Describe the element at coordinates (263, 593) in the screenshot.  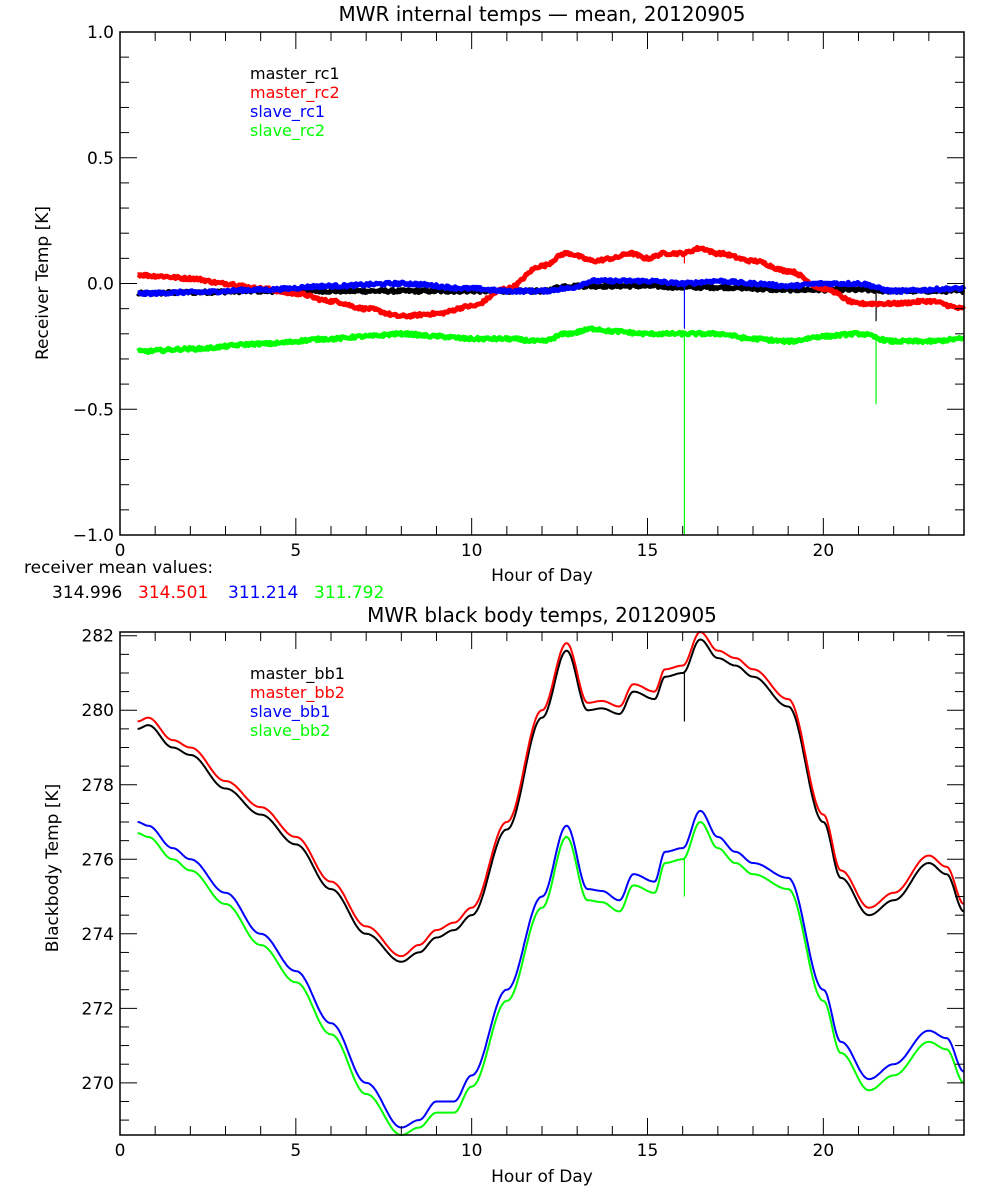
I see `mean-value: 311.214` at that location.